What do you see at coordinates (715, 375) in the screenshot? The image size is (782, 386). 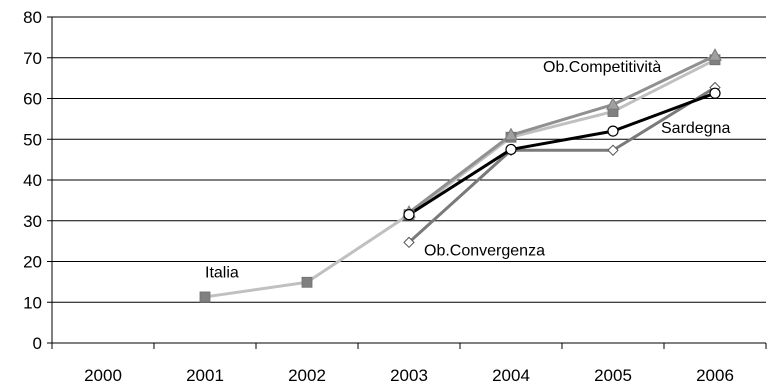 I see `x-tick-label: 2006` at bounding box center [715, 375].